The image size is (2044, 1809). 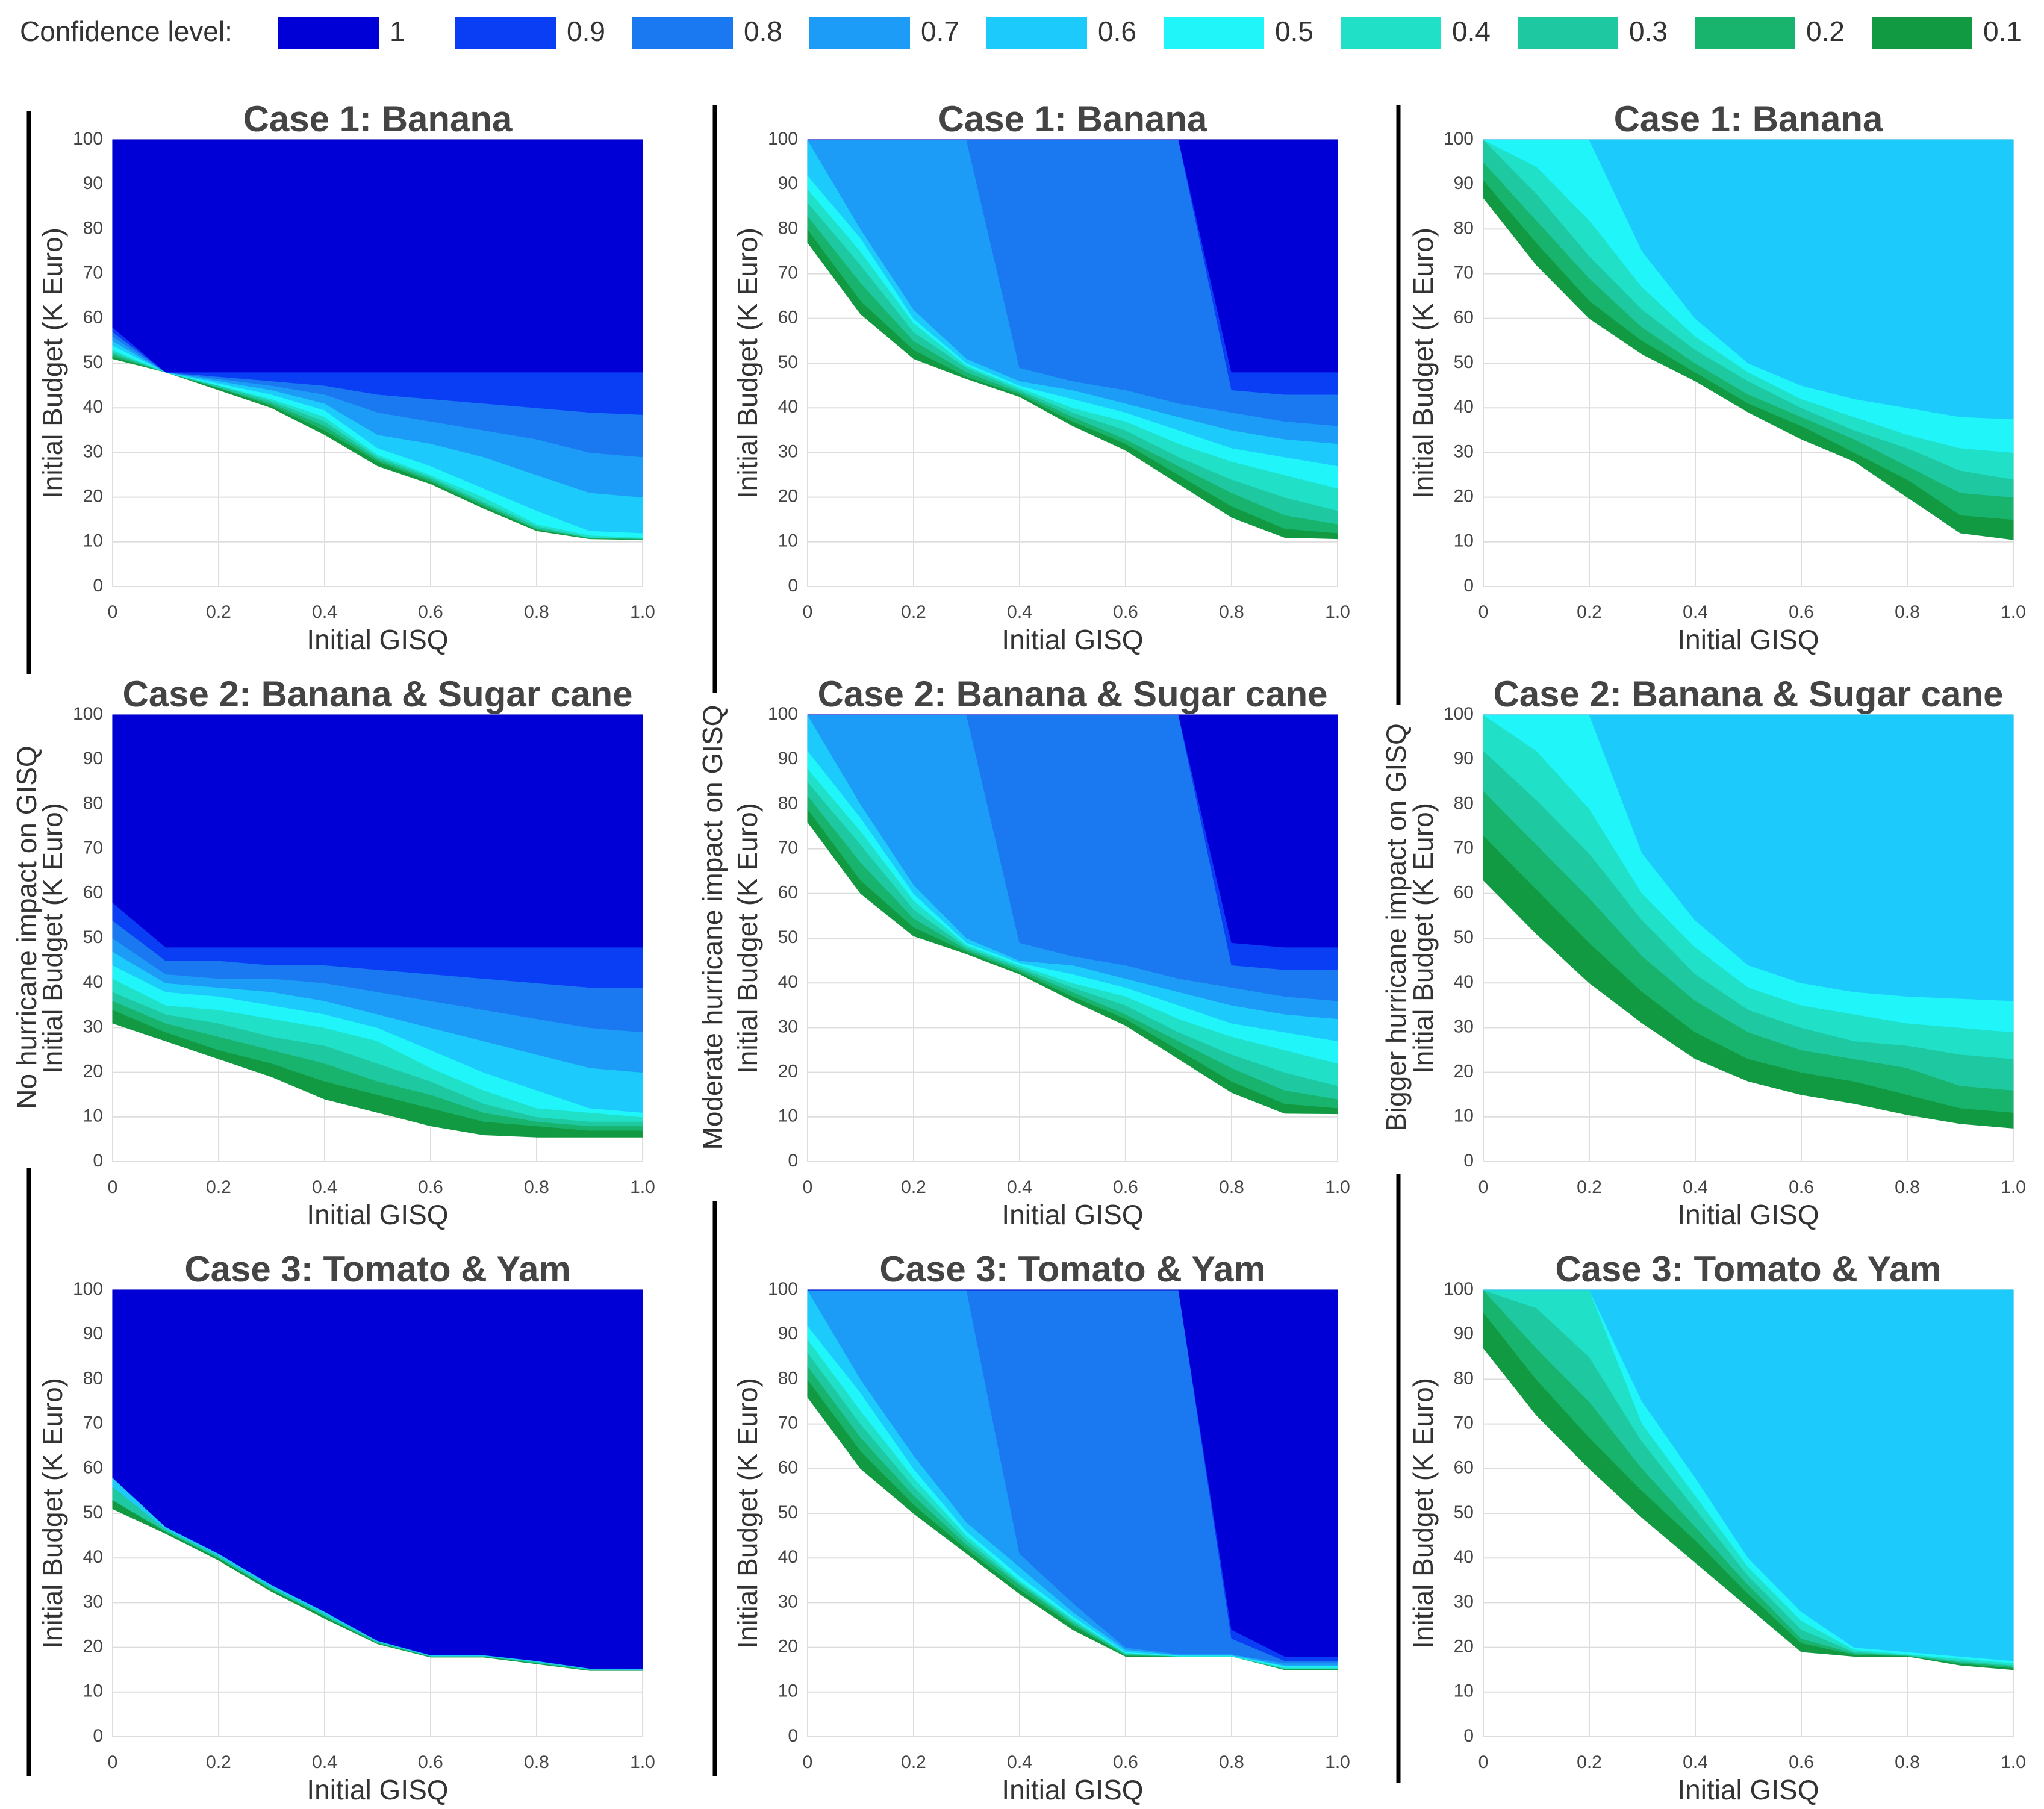 I want to click on legend-label: 0.8, so click(x=763, y=31).